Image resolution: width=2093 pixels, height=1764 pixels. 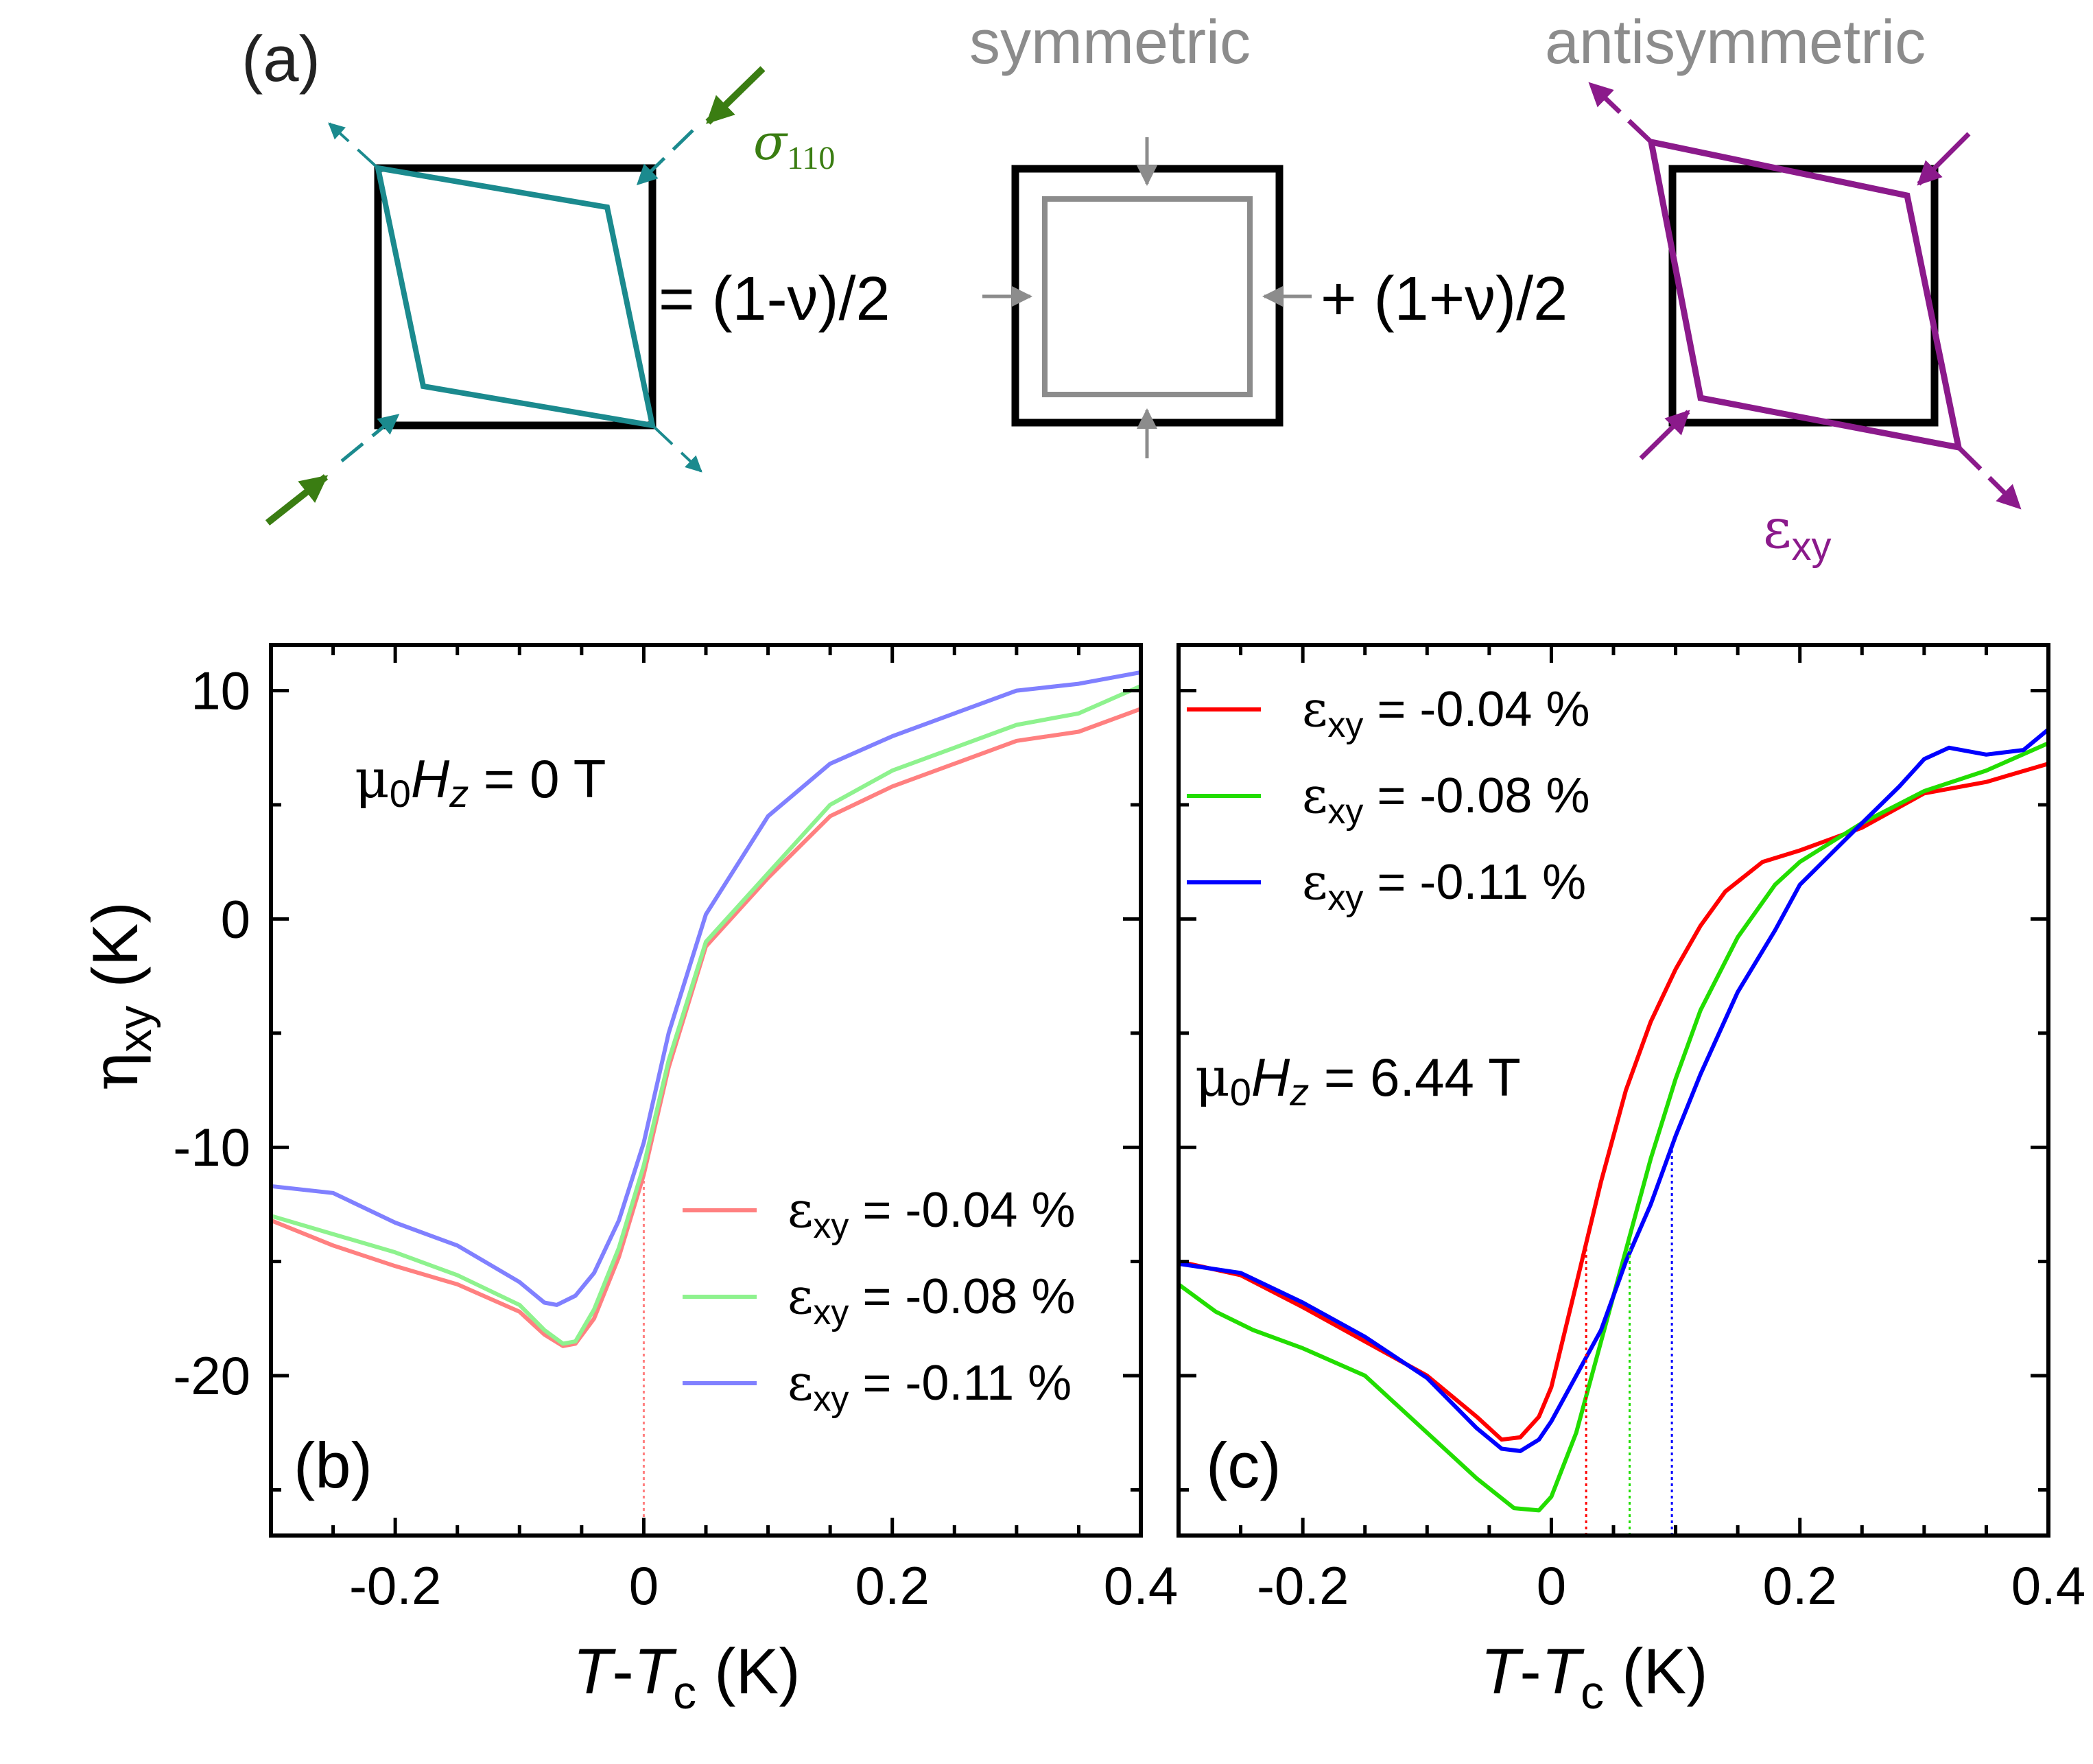 What do you see at coordinates (1444, 885) in the screenshot?
I see `chart-c-legend-label-2: εxy = -0.11 %` at bounding box center [1444, 885].